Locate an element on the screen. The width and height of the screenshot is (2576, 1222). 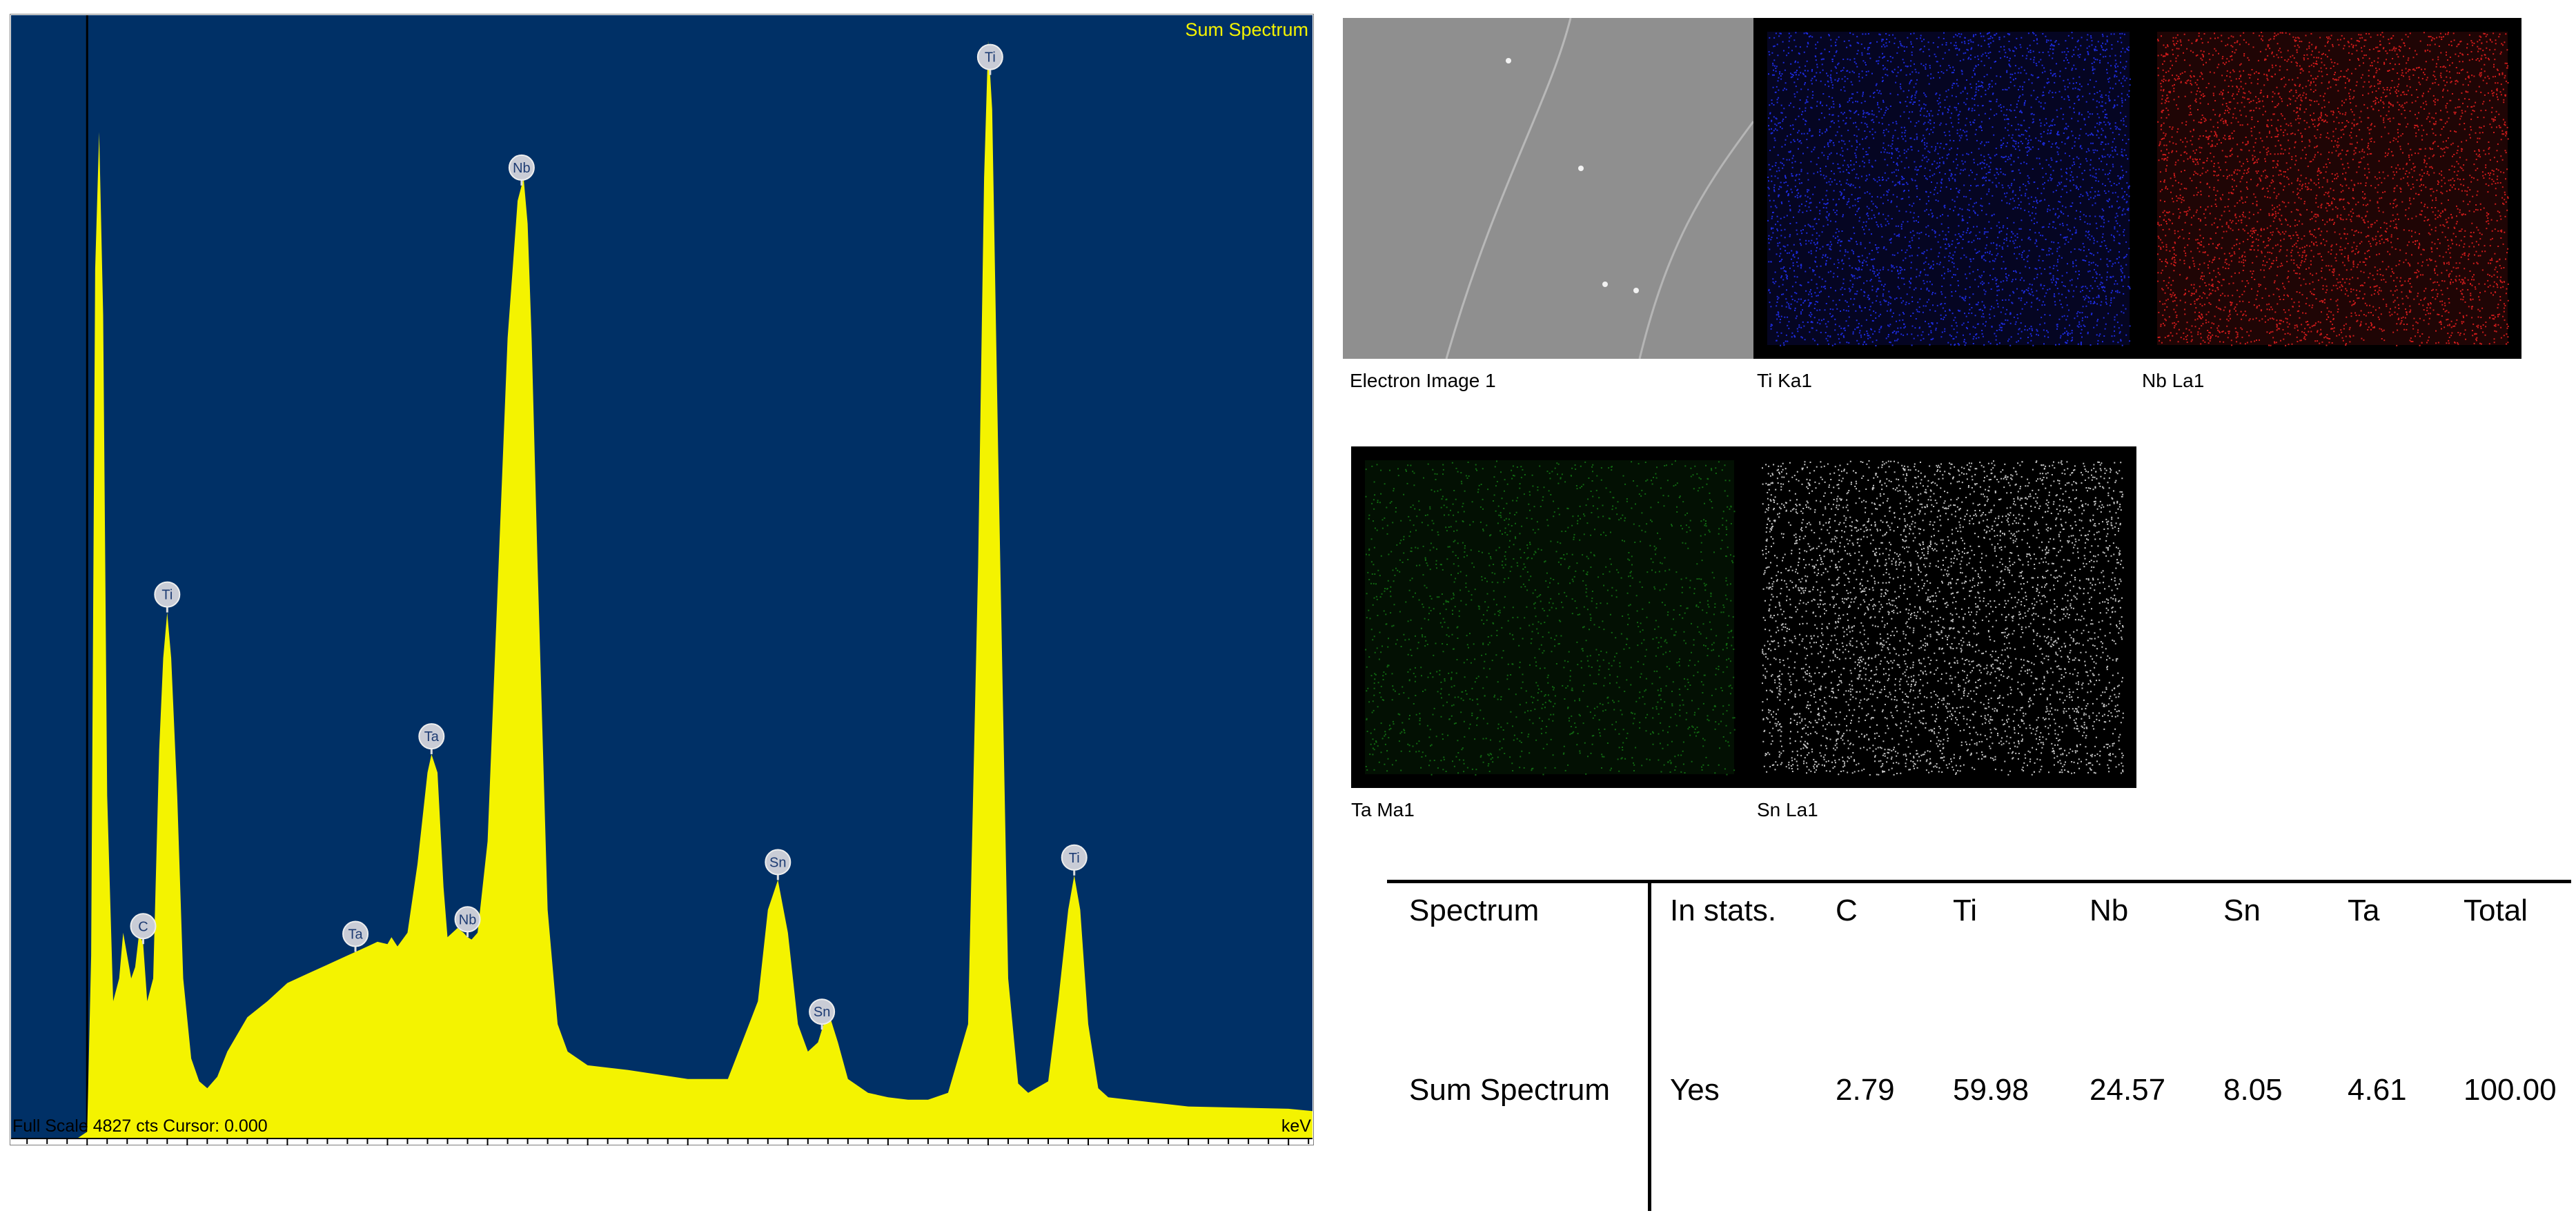
sn-map-frame is located at coordinates (1942, 617).